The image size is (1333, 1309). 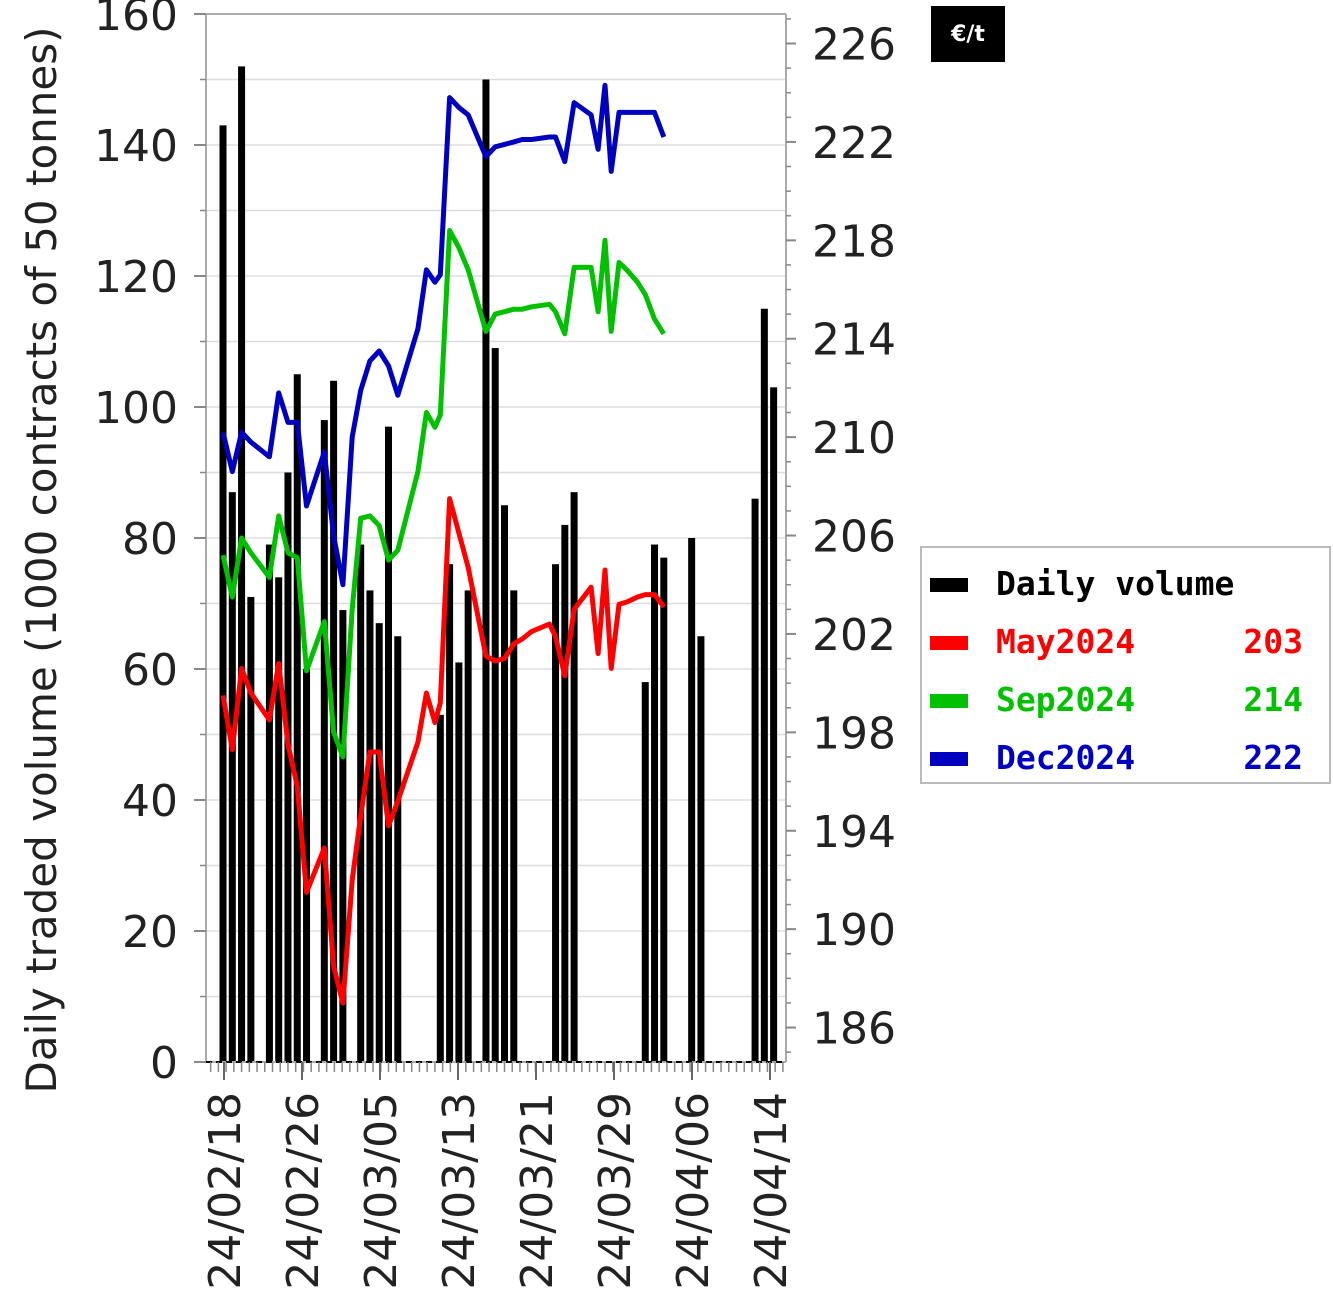 I want to click on y-left-tick-label: 60, so click(x=150, y=670).